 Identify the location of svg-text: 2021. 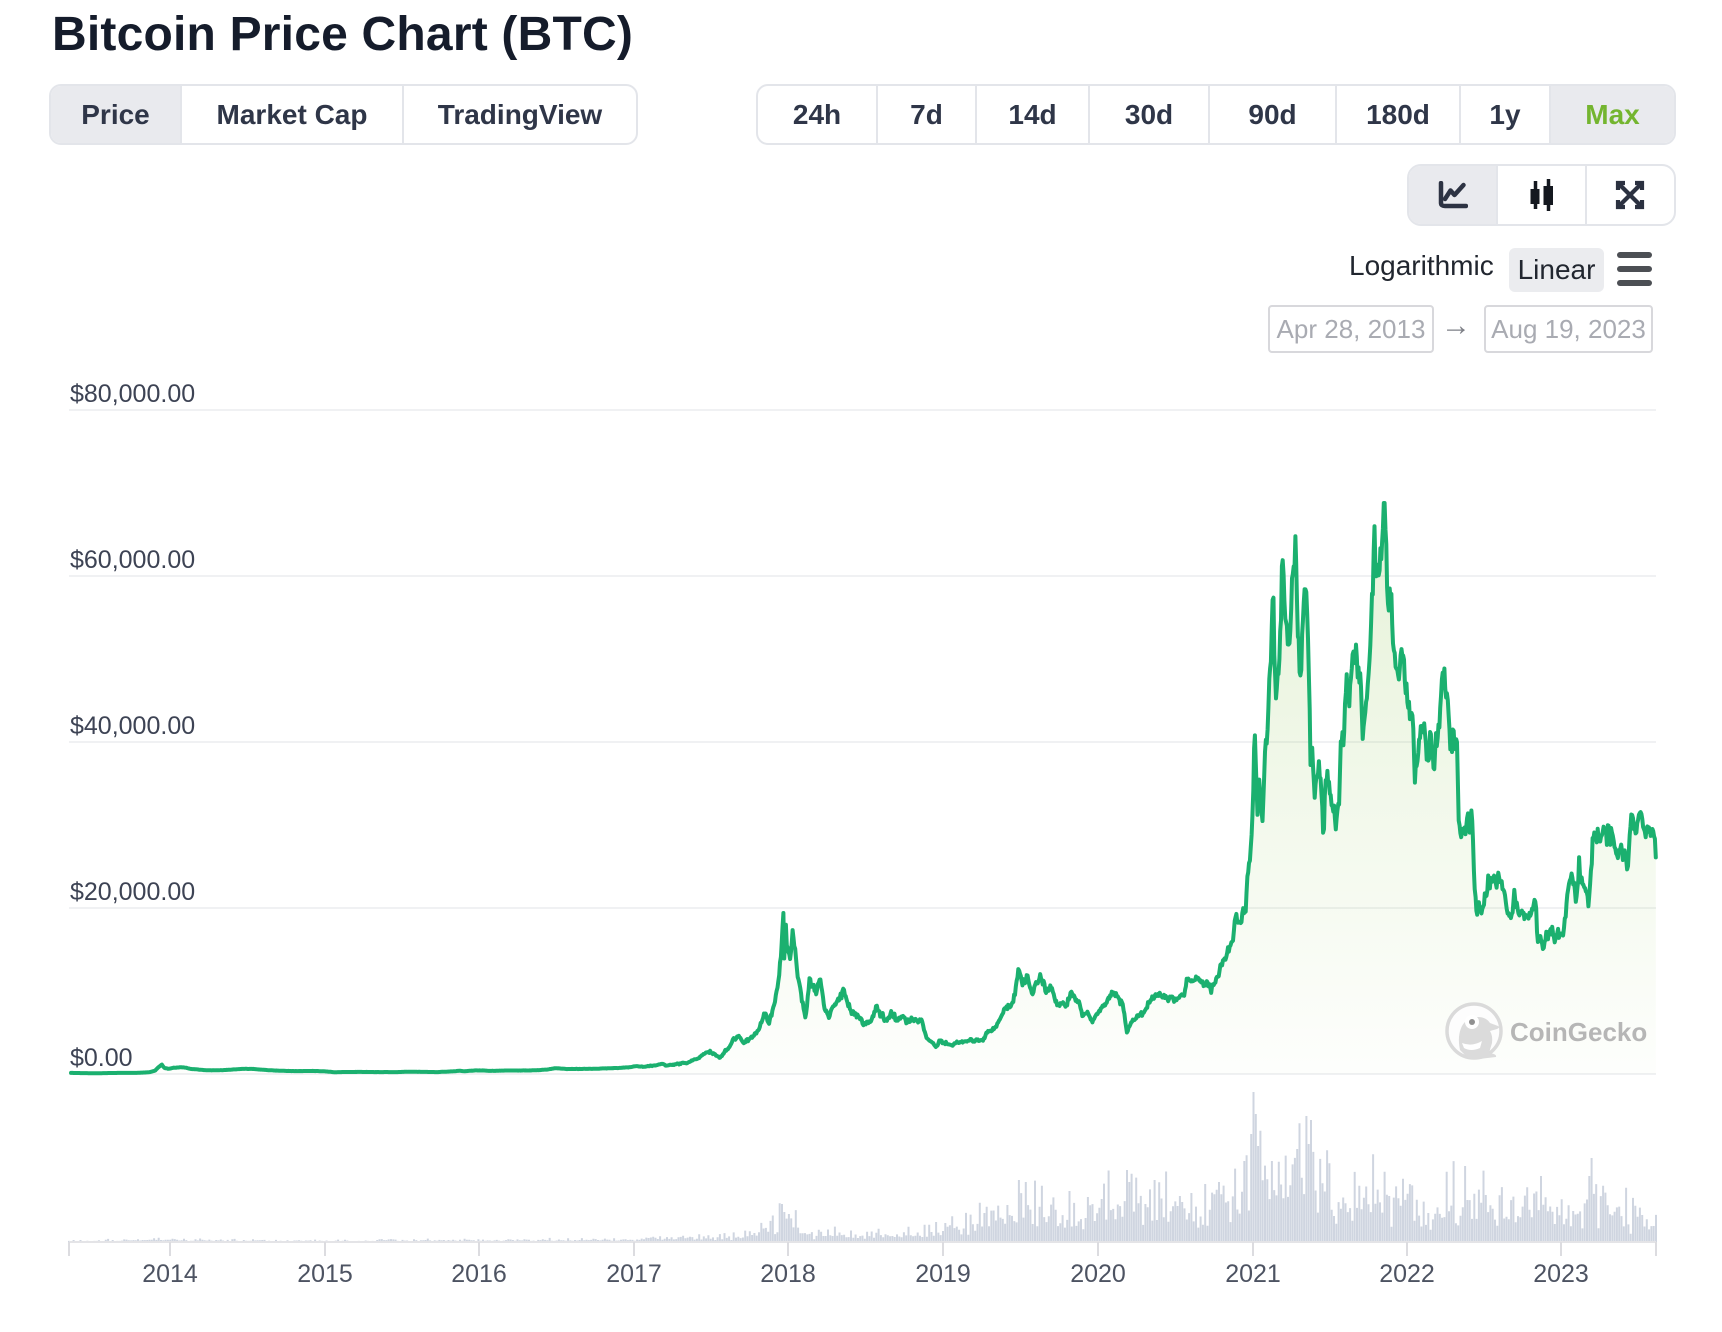
(1253, 1274).